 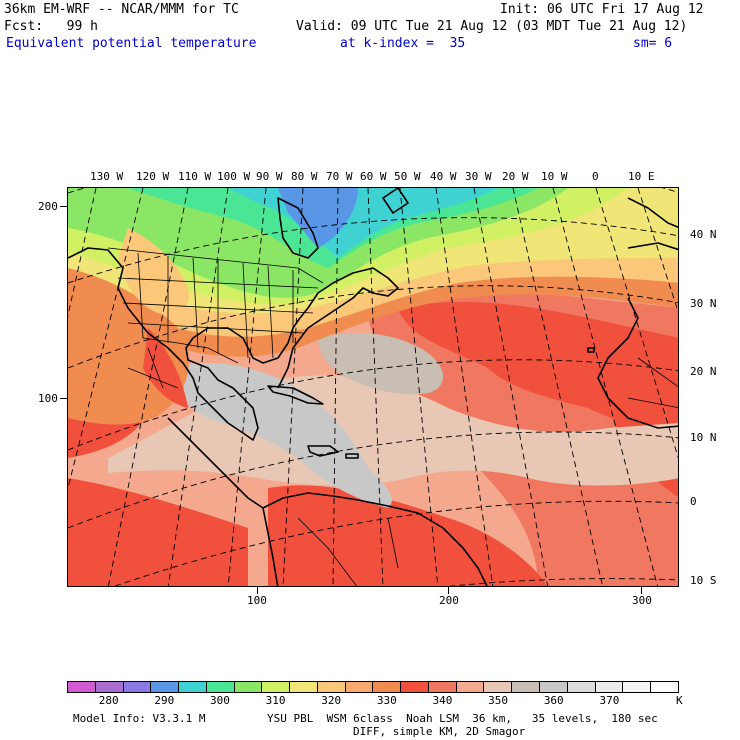 What do you see at coordinates (553, 700) in the screenshot?
I see `colorbar-label-360: 360` at bounding box center [553, 700].